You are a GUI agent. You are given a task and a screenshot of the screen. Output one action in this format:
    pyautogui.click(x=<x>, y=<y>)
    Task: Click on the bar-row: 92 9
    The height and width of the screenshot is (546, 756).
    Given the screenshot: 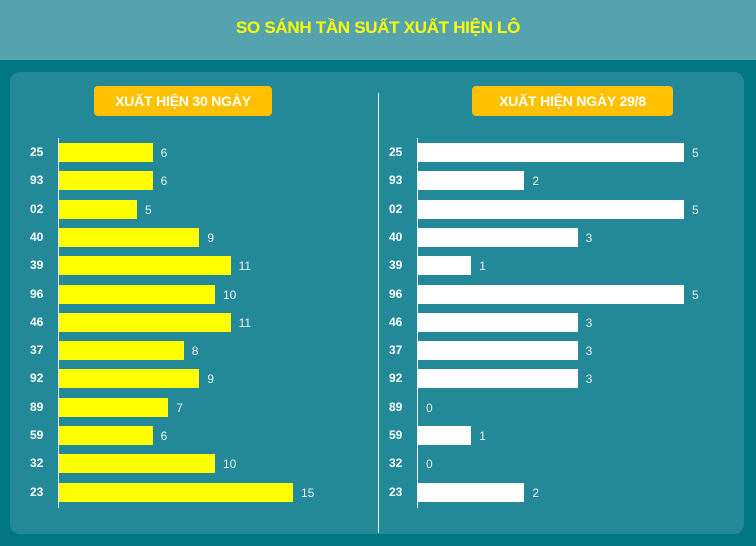 What is the action you would take?
    pyautogui.click(x=190, y=379)
    